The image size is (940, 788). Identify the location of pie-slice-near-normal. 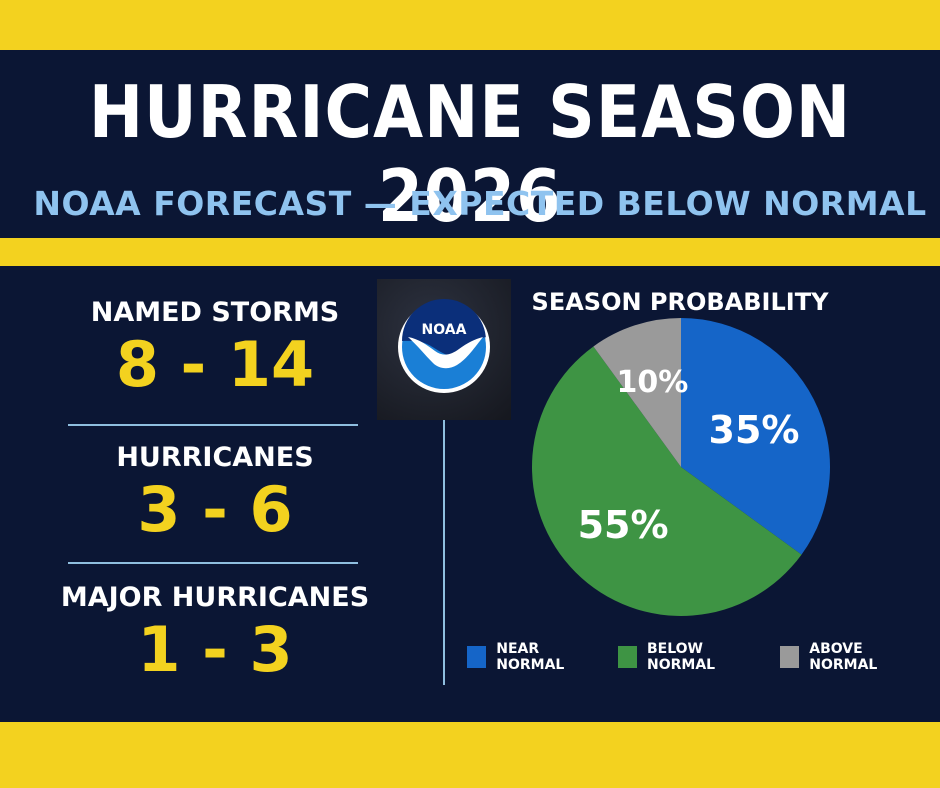
(755, 436).